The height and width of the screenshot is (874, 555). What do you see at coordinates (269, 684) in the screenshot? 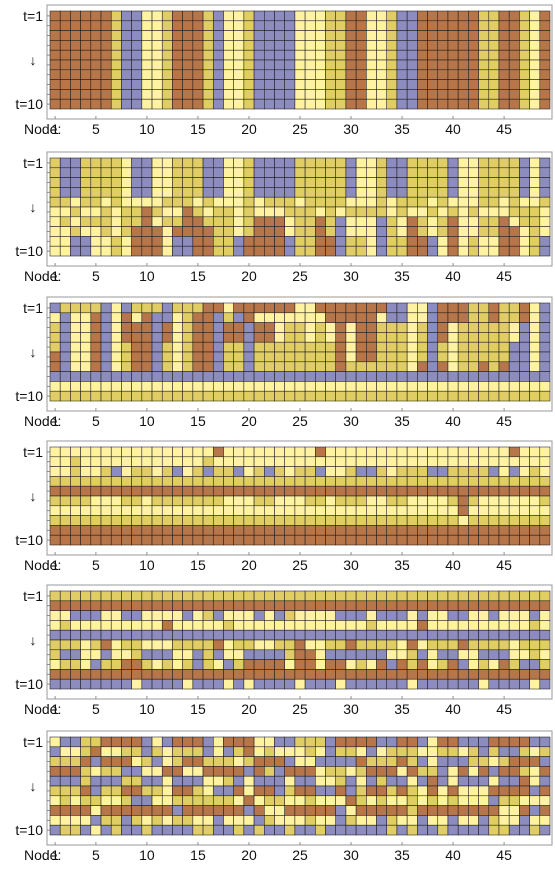
I see `cell-t10-node22` at bounding box center [269, 684].